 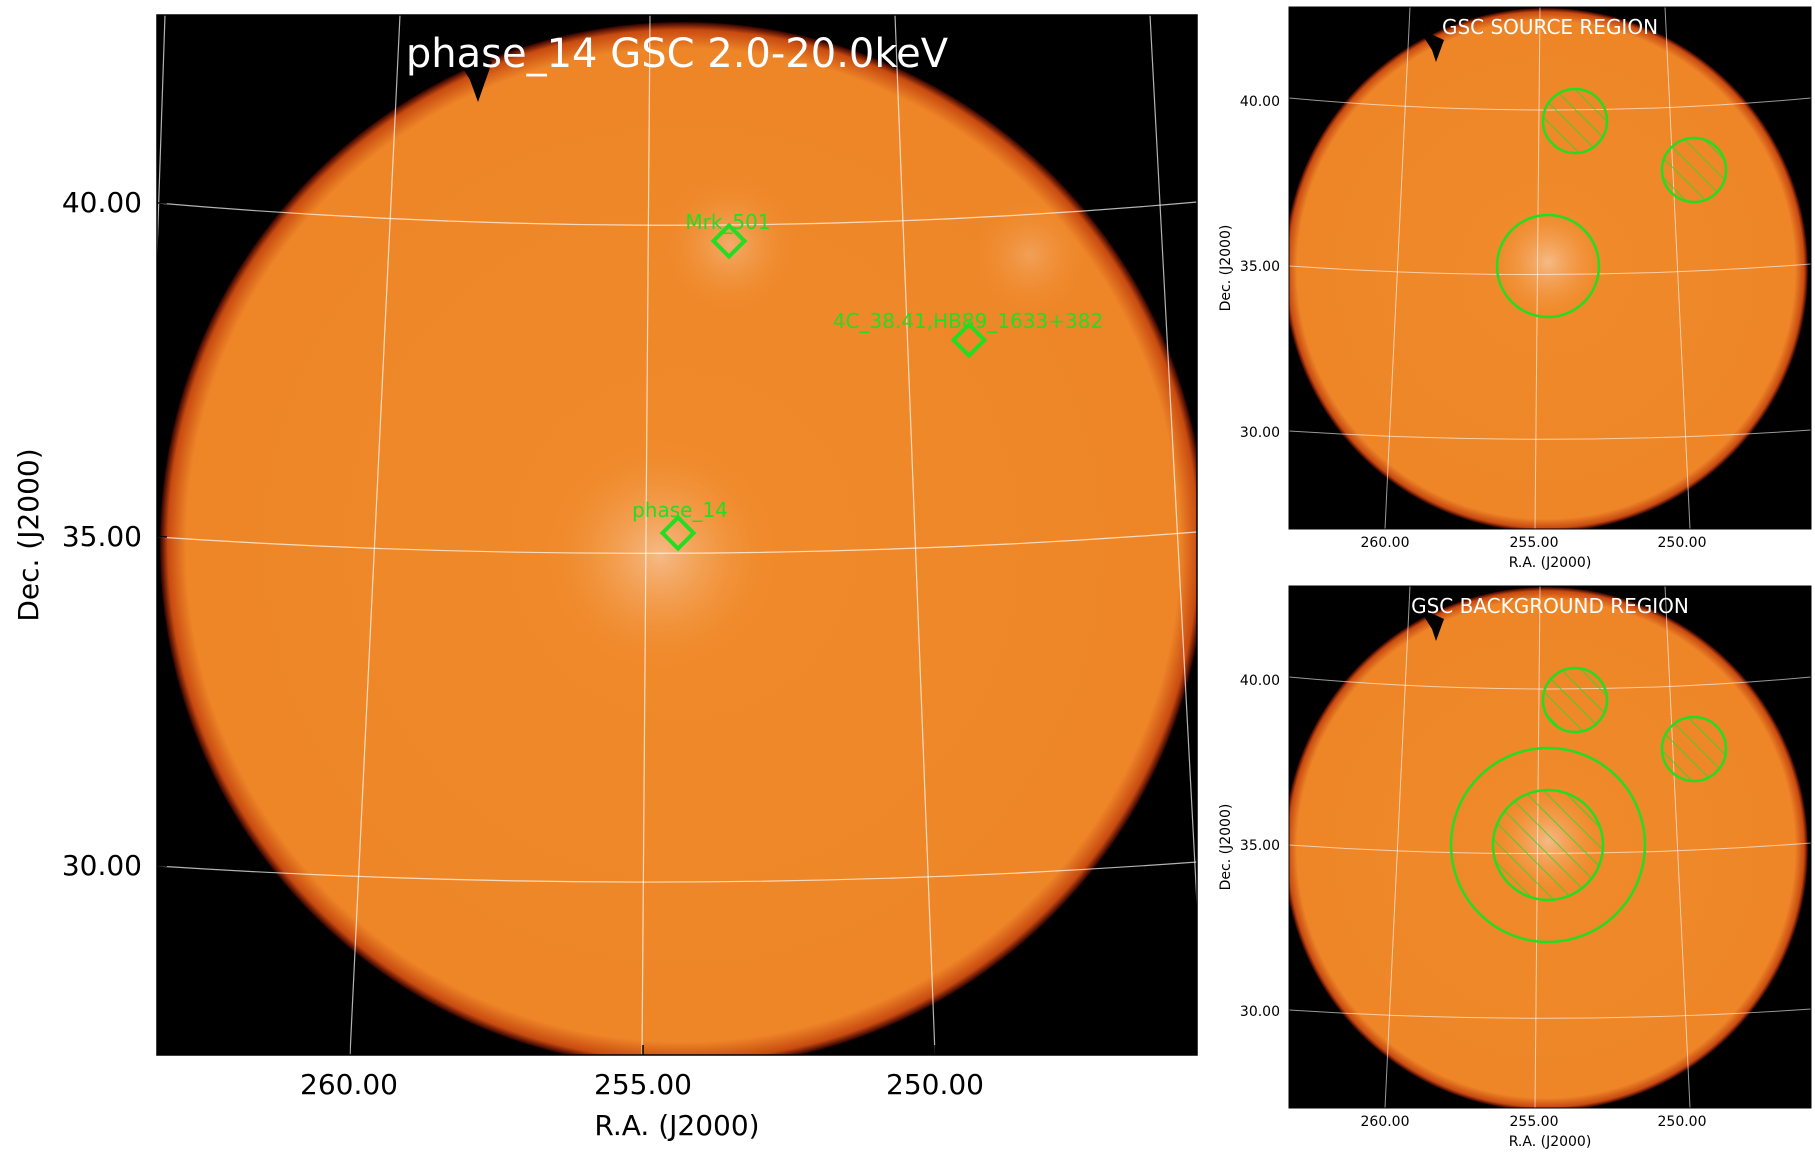 I want to click on source-label-phase14: phase_14, so click(x=680, y=510).